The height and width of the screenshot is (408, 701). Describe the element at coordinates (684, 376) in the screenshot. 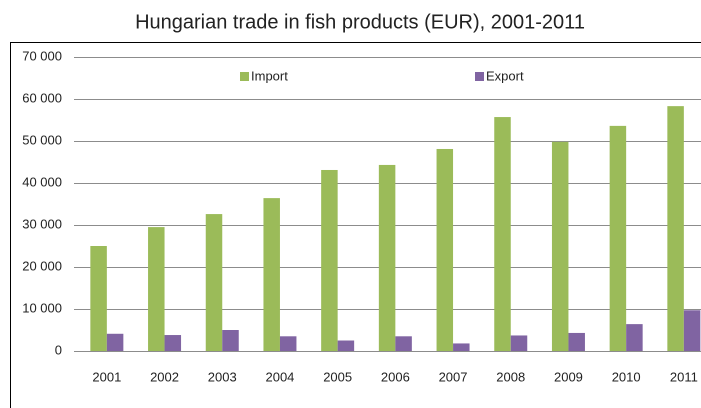

I see `x-tick-label: 2011` at that location.